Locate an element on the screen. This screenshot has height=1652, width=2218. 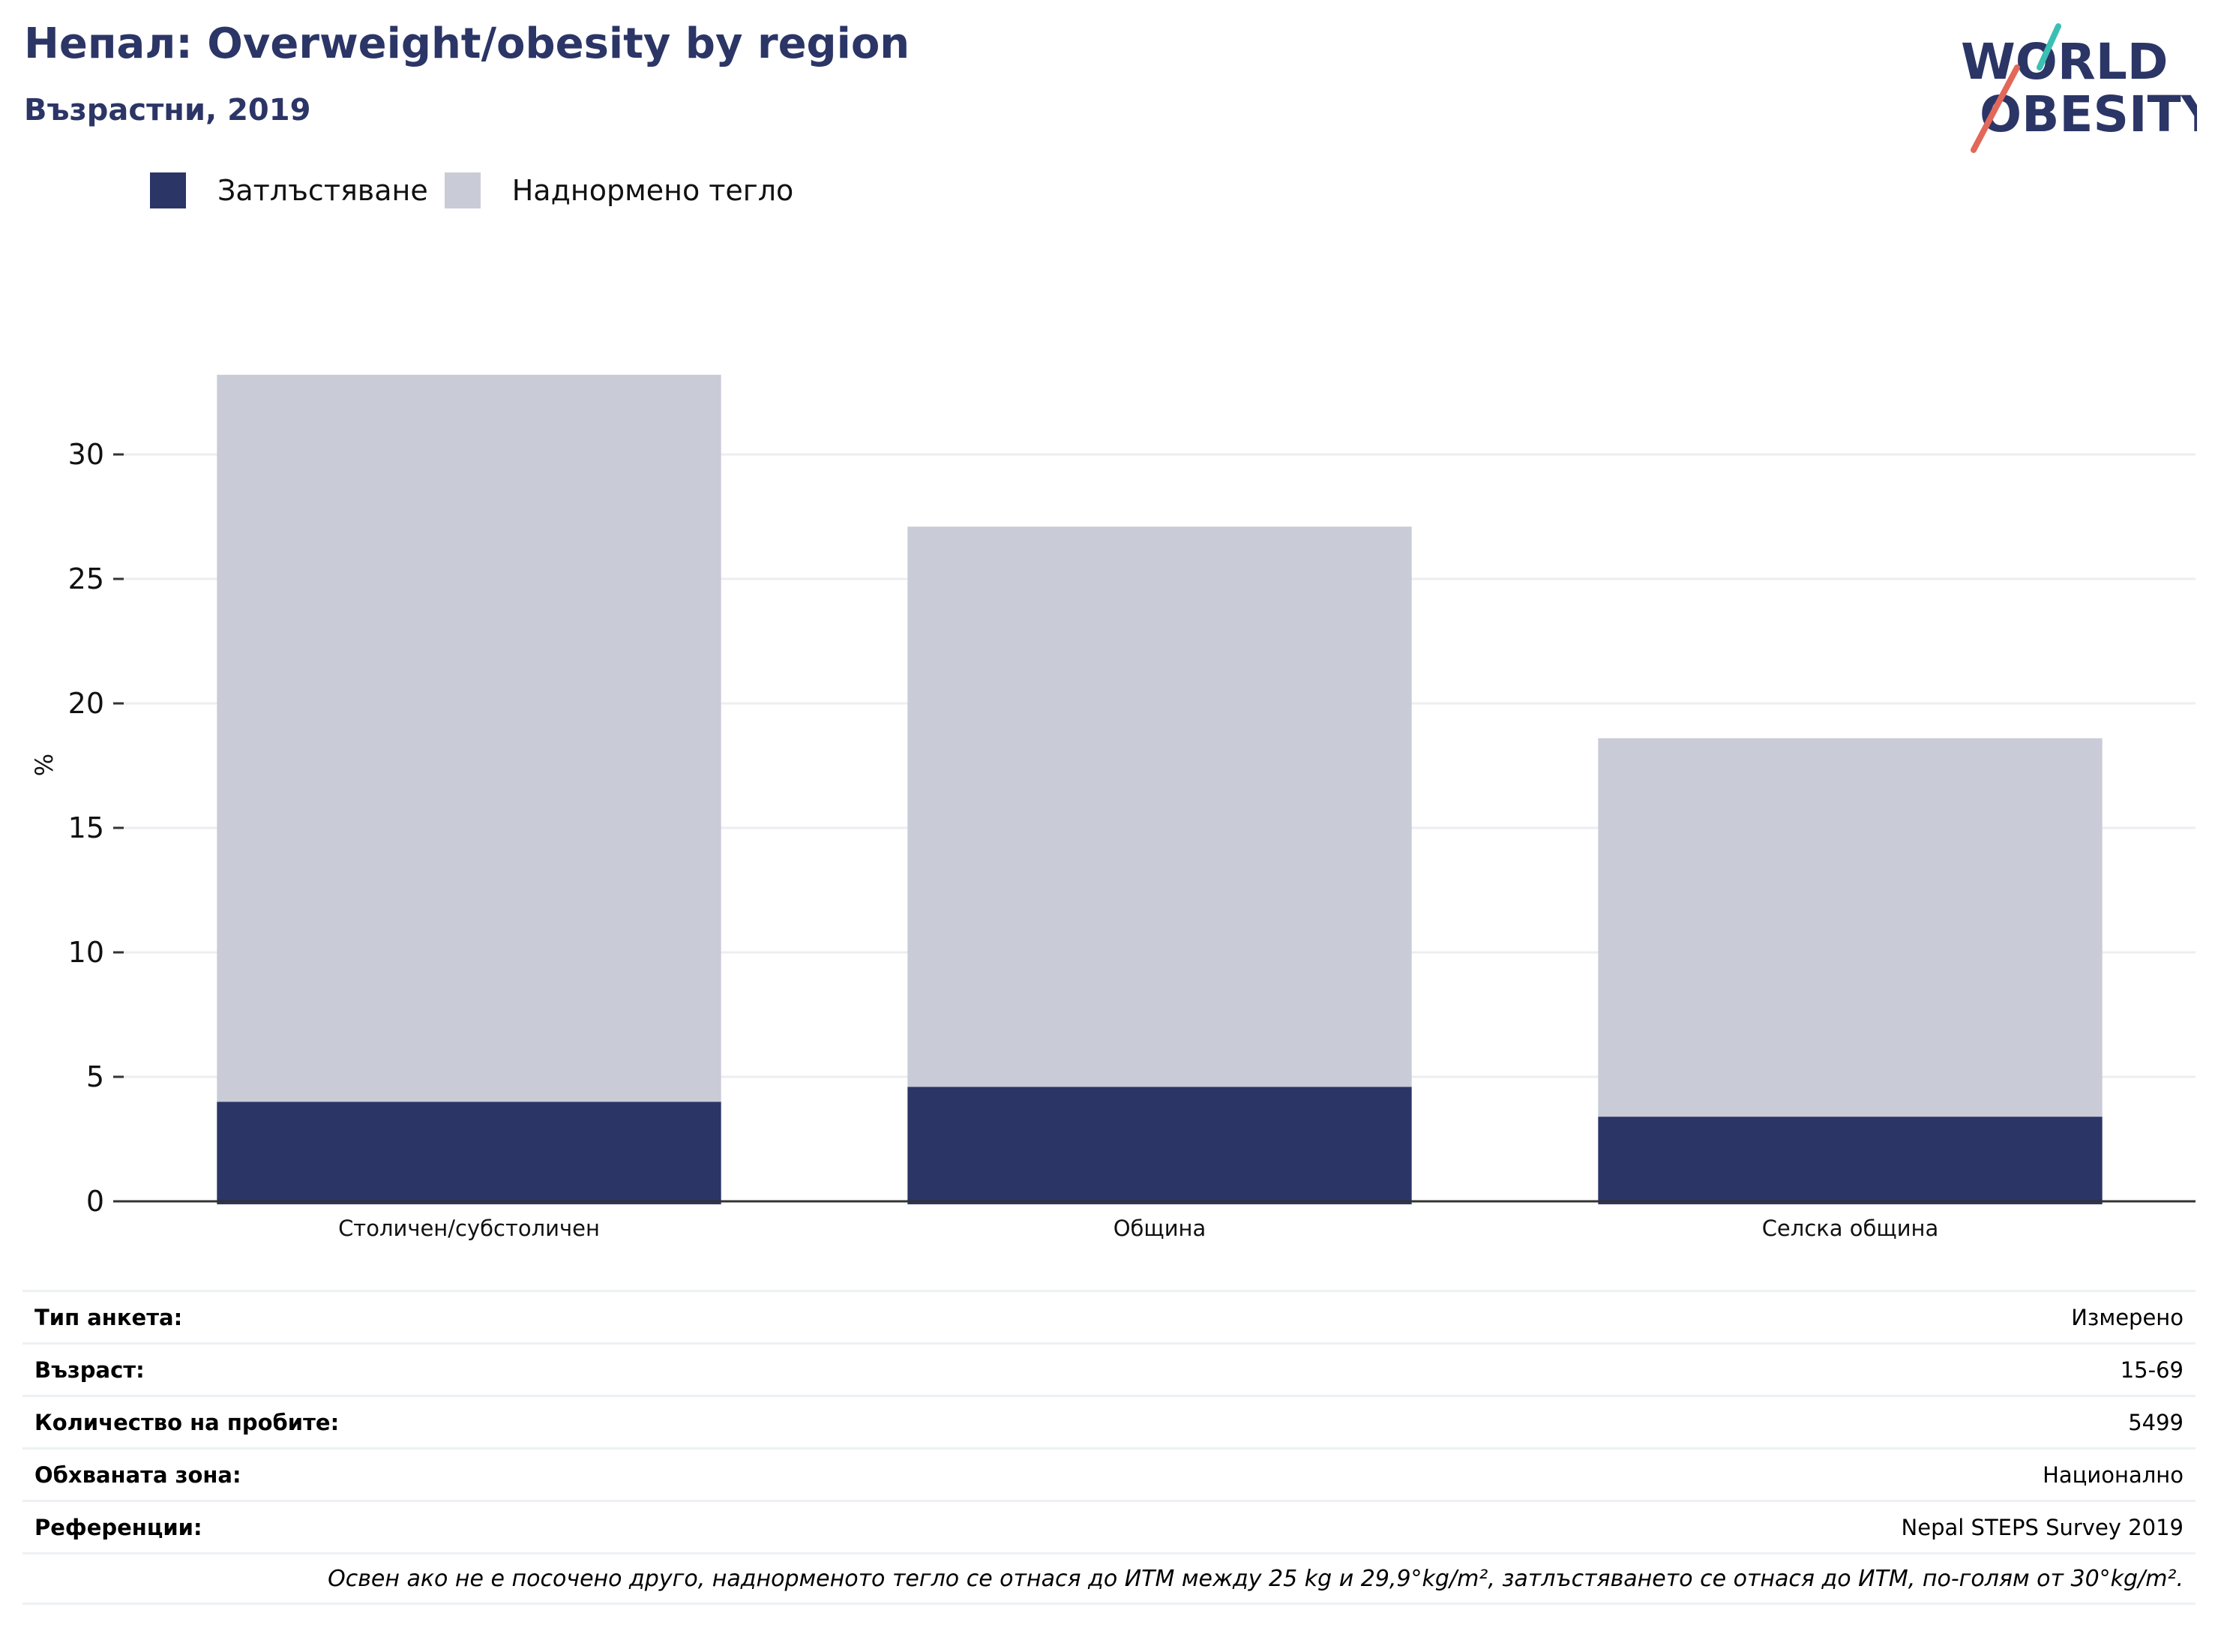
logo-accent-red is located at coordinates (1995, 108).